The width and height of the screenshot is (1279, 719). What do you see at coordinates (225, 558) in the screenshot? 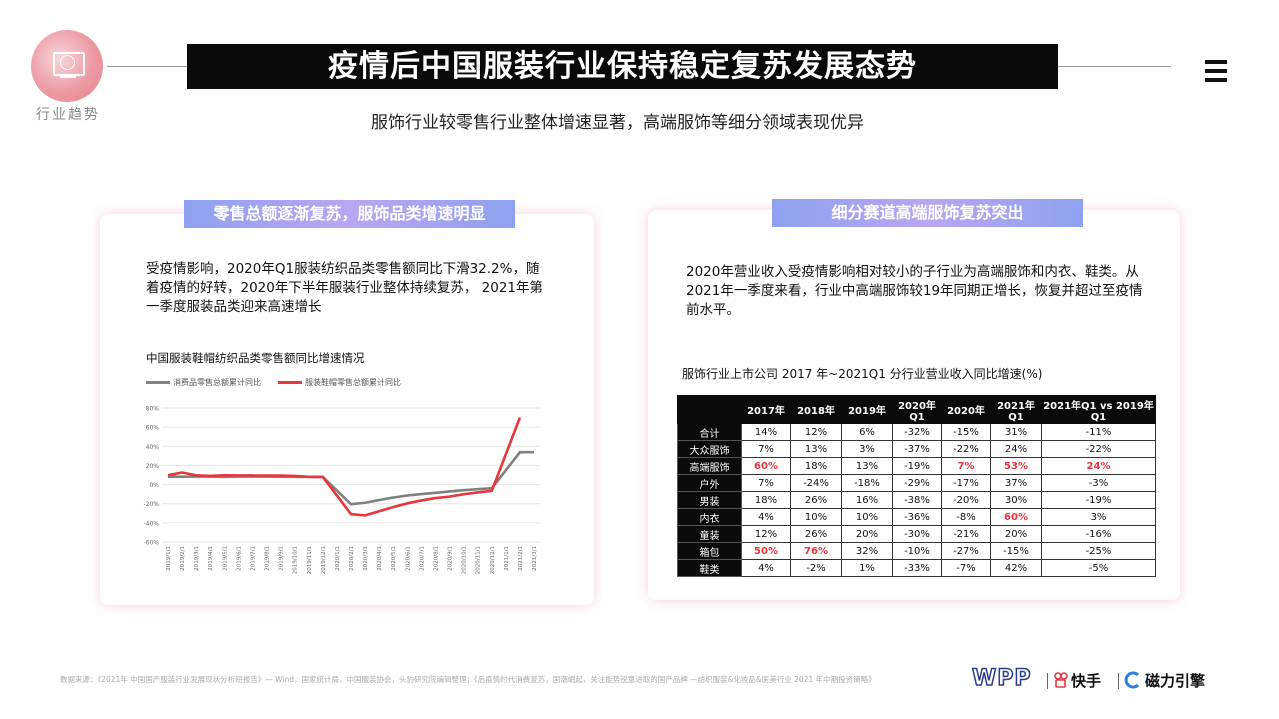
I see `x-tick-label: 2019/5/1` at bounding box center [225, 558].